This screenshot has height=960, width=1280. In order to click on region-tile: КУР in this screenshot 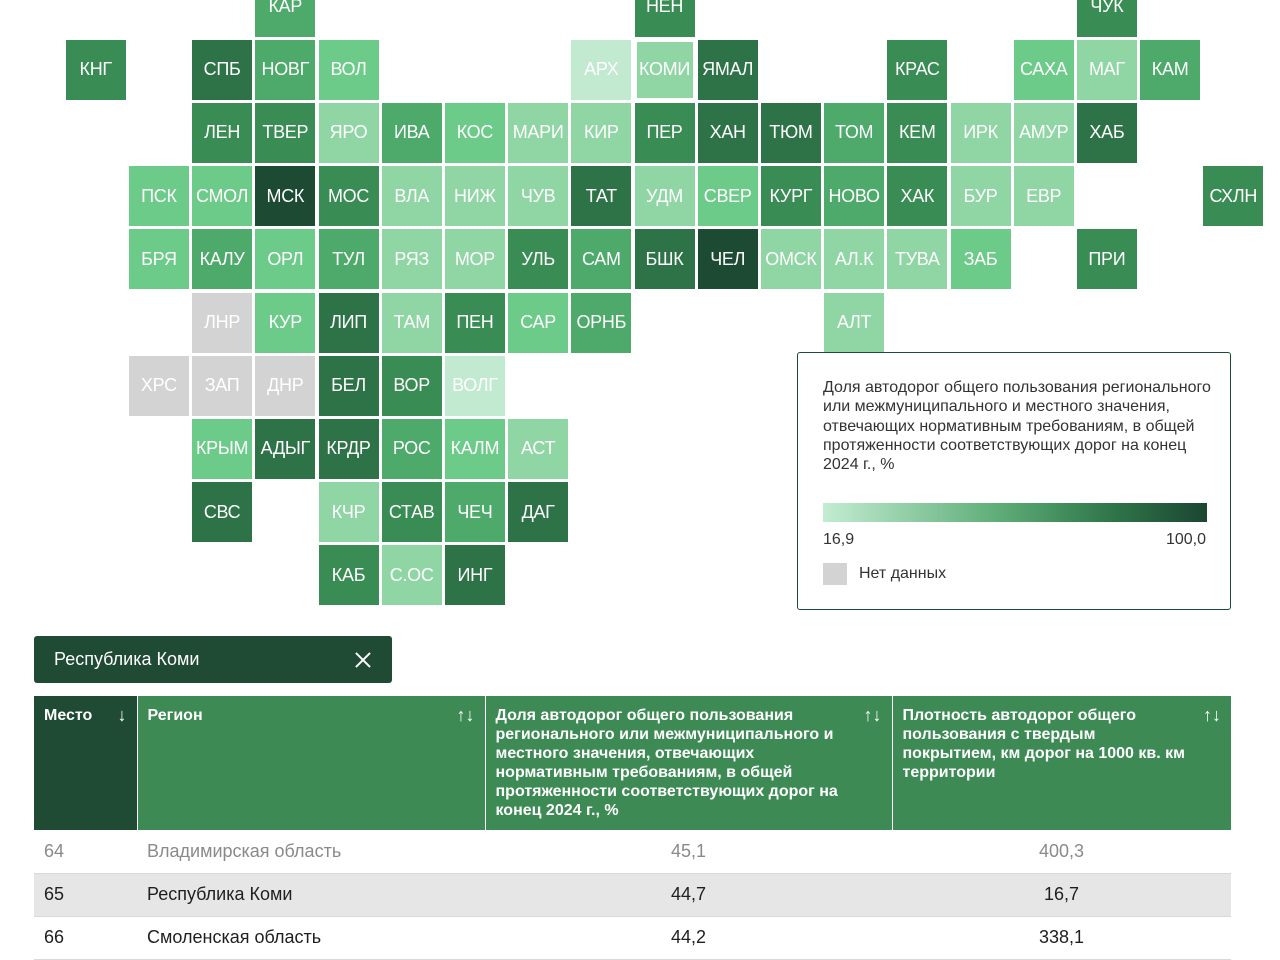, I will do `click(285, 322)`.